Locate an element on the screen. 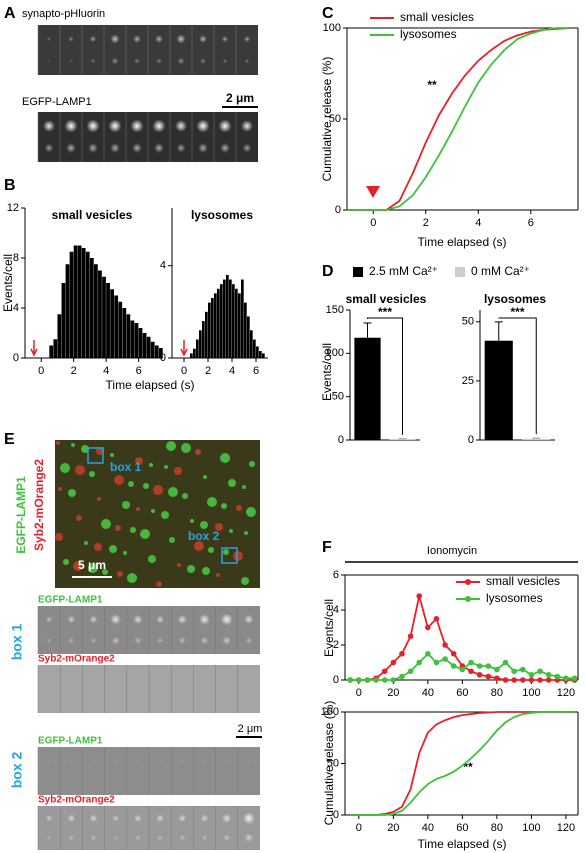 This screenshot has height=853, width=585. x-tick-label: 0 is located at coordinates (359, 693).